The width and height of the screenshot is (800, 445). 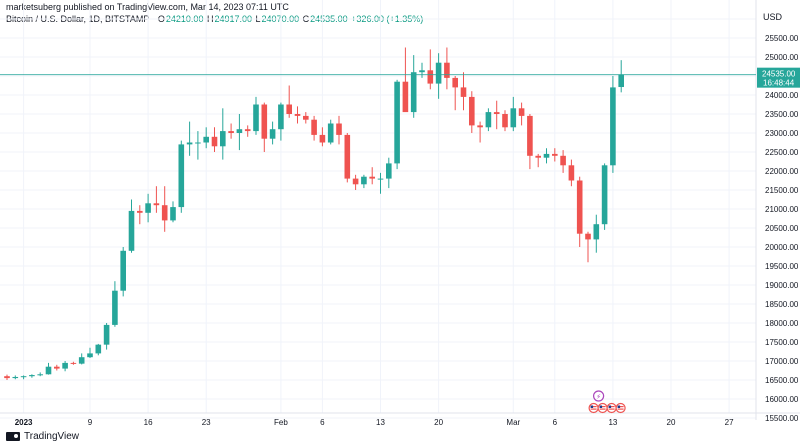 What do you see at coordinates (782, 190) in the screenshot?
I see `price-tick-label: 21500.00` at bounding box center [782, 190].